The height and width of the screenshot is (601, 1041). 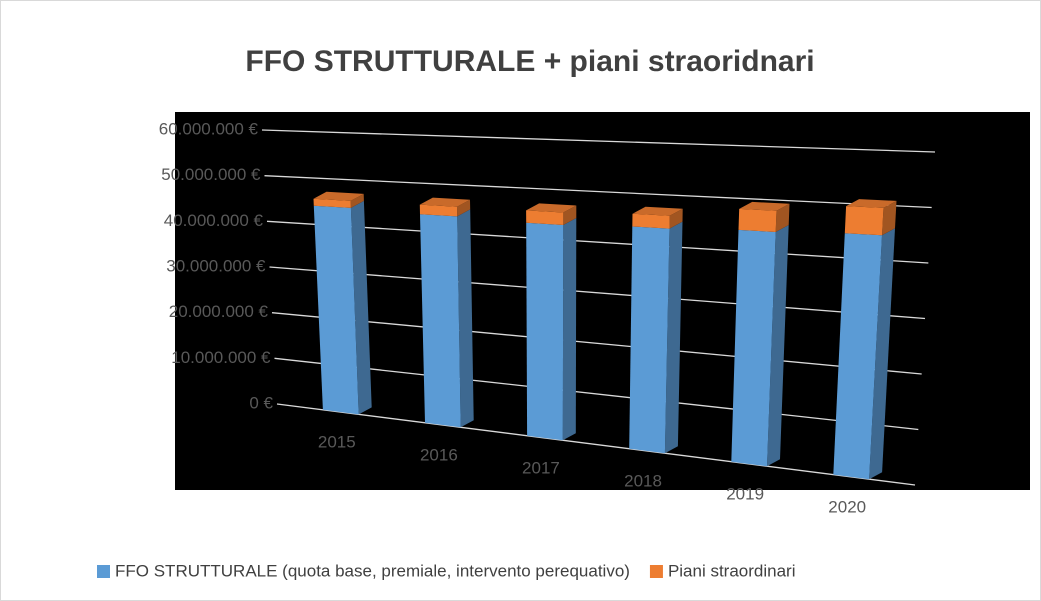 What do you see at coordinates (847, 506) in the screenshot?
I see `x-tick-label: 2020` at bounding box center [847, 506].